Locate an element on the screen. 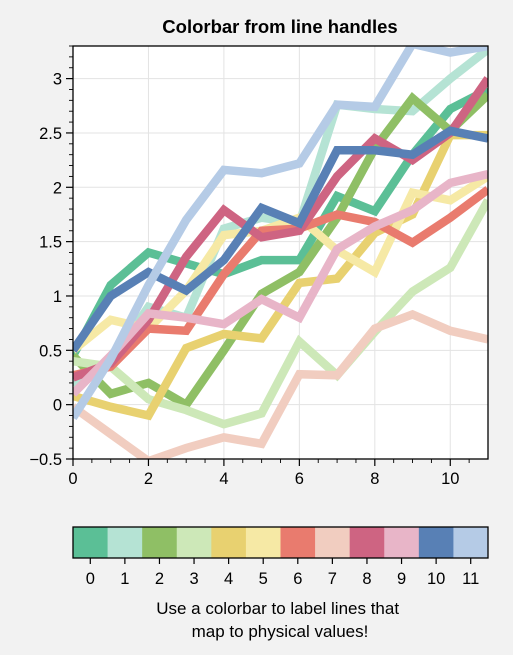 The image size is (513, 655). colorbar-tick-label-5: 5 is located at coordinates (263, 579).